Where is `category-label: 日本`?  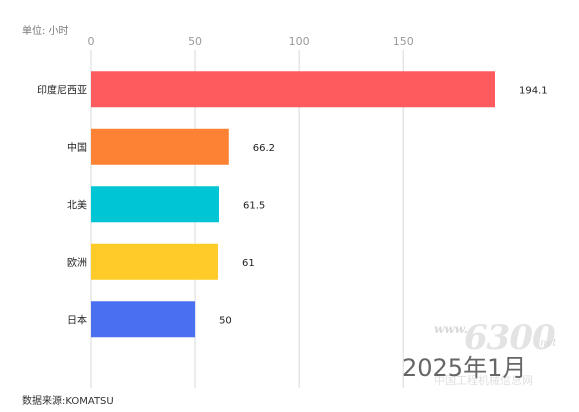
category-label: 日本 is located at coordinates (77, 319).